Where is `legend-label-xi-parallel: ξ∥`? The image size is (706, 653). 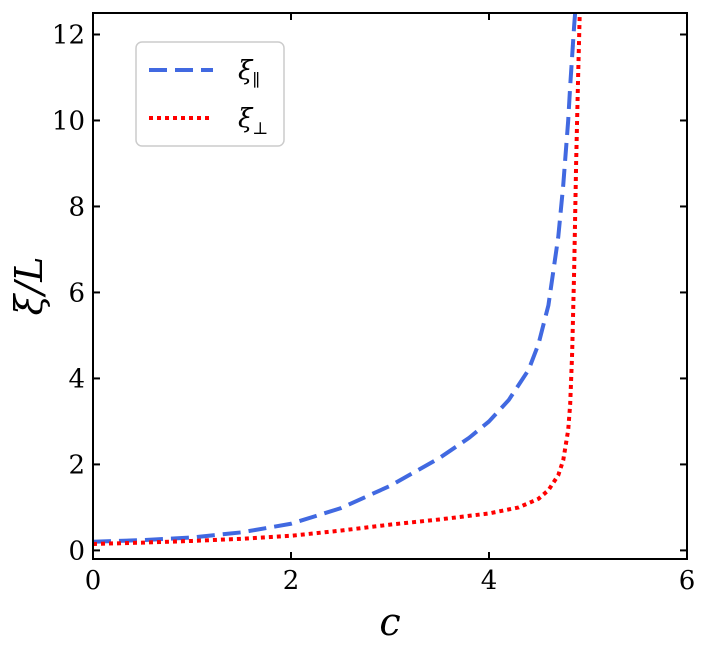 legend-label-xi-parallel: ξ∥ is located at coordinates (249, 73).